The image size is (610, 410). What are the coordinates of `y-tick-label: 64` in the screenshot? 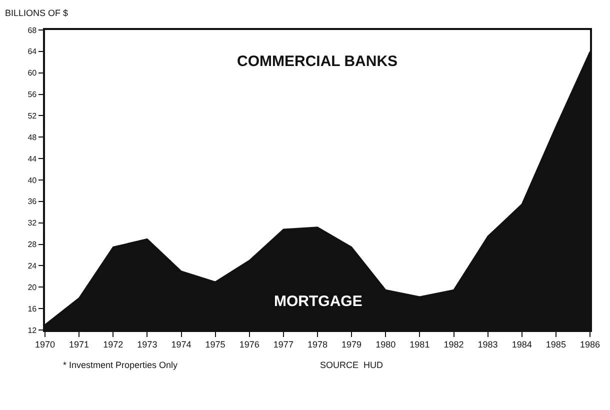 It's located at (33, 51).